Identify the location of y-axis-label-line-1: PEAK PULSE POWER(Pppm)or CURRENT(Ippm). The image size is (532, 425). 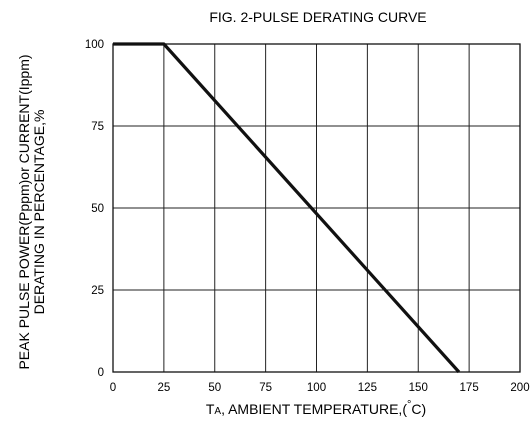
(24, 211).